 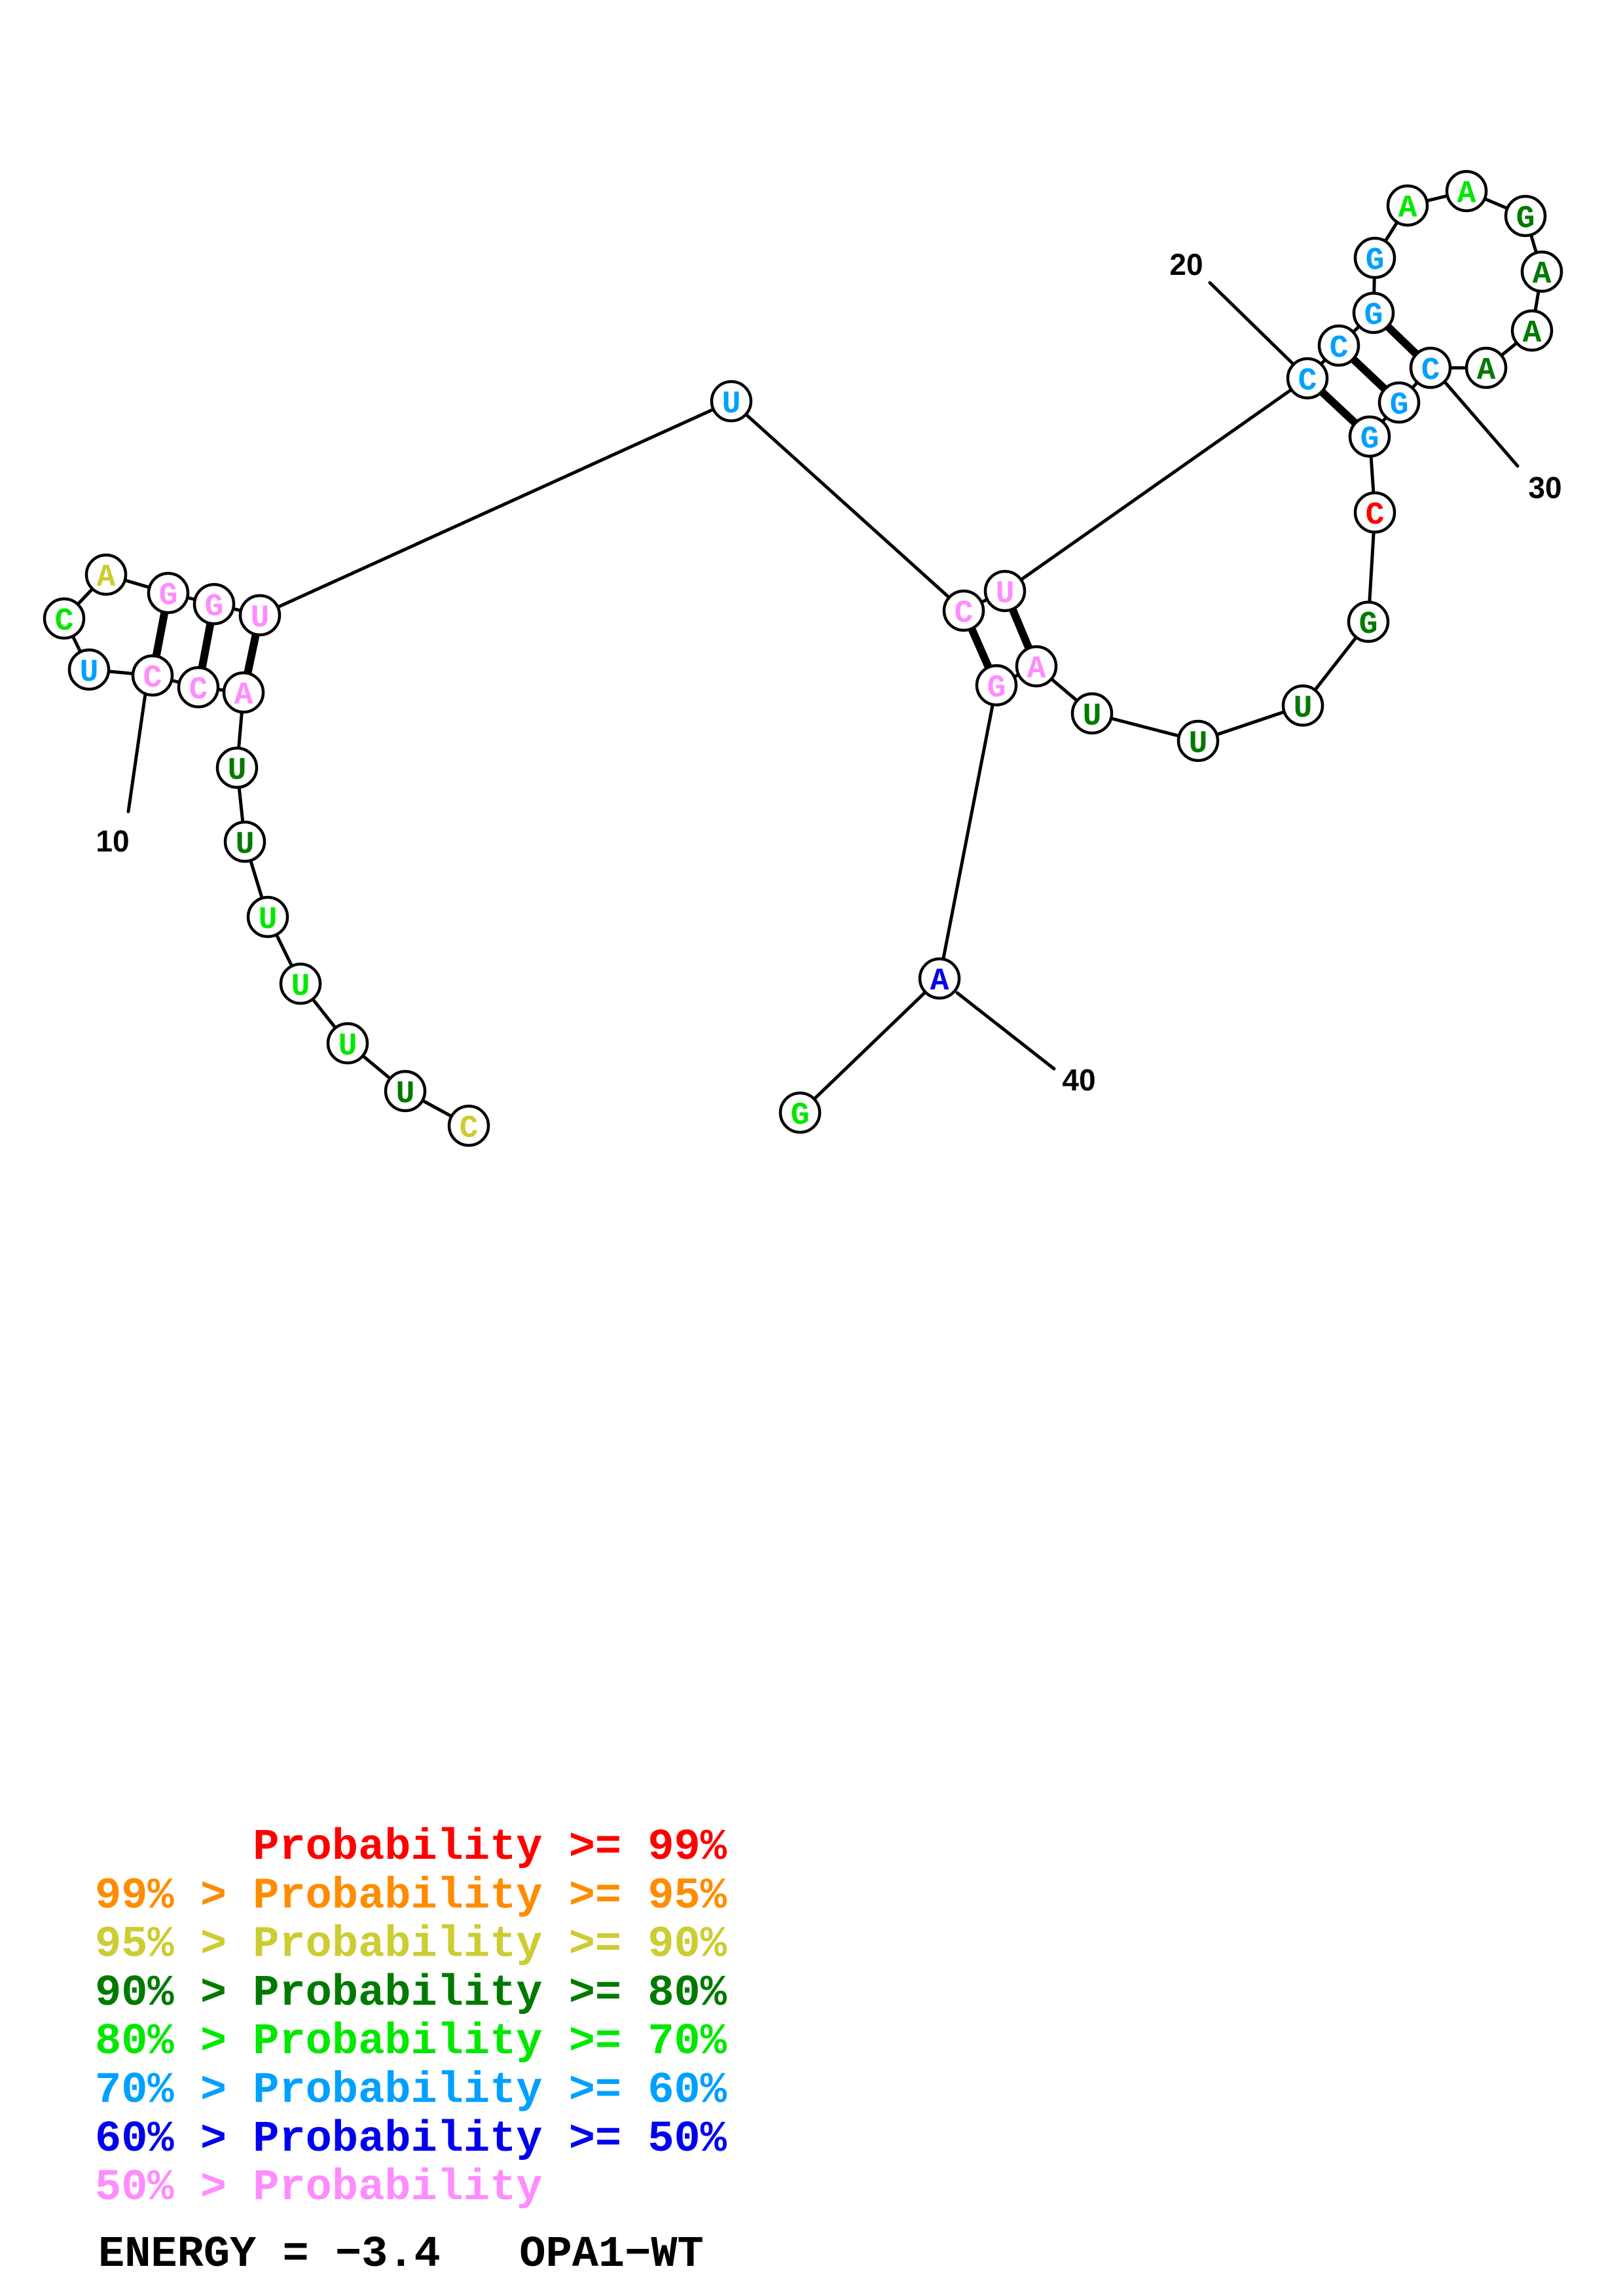 What do you see at coordinates (401, 2255) in the screenshot?
I see `energy-label: ENERGY = −3.4 OPA1−WT` at bounding box center [401, 2255].